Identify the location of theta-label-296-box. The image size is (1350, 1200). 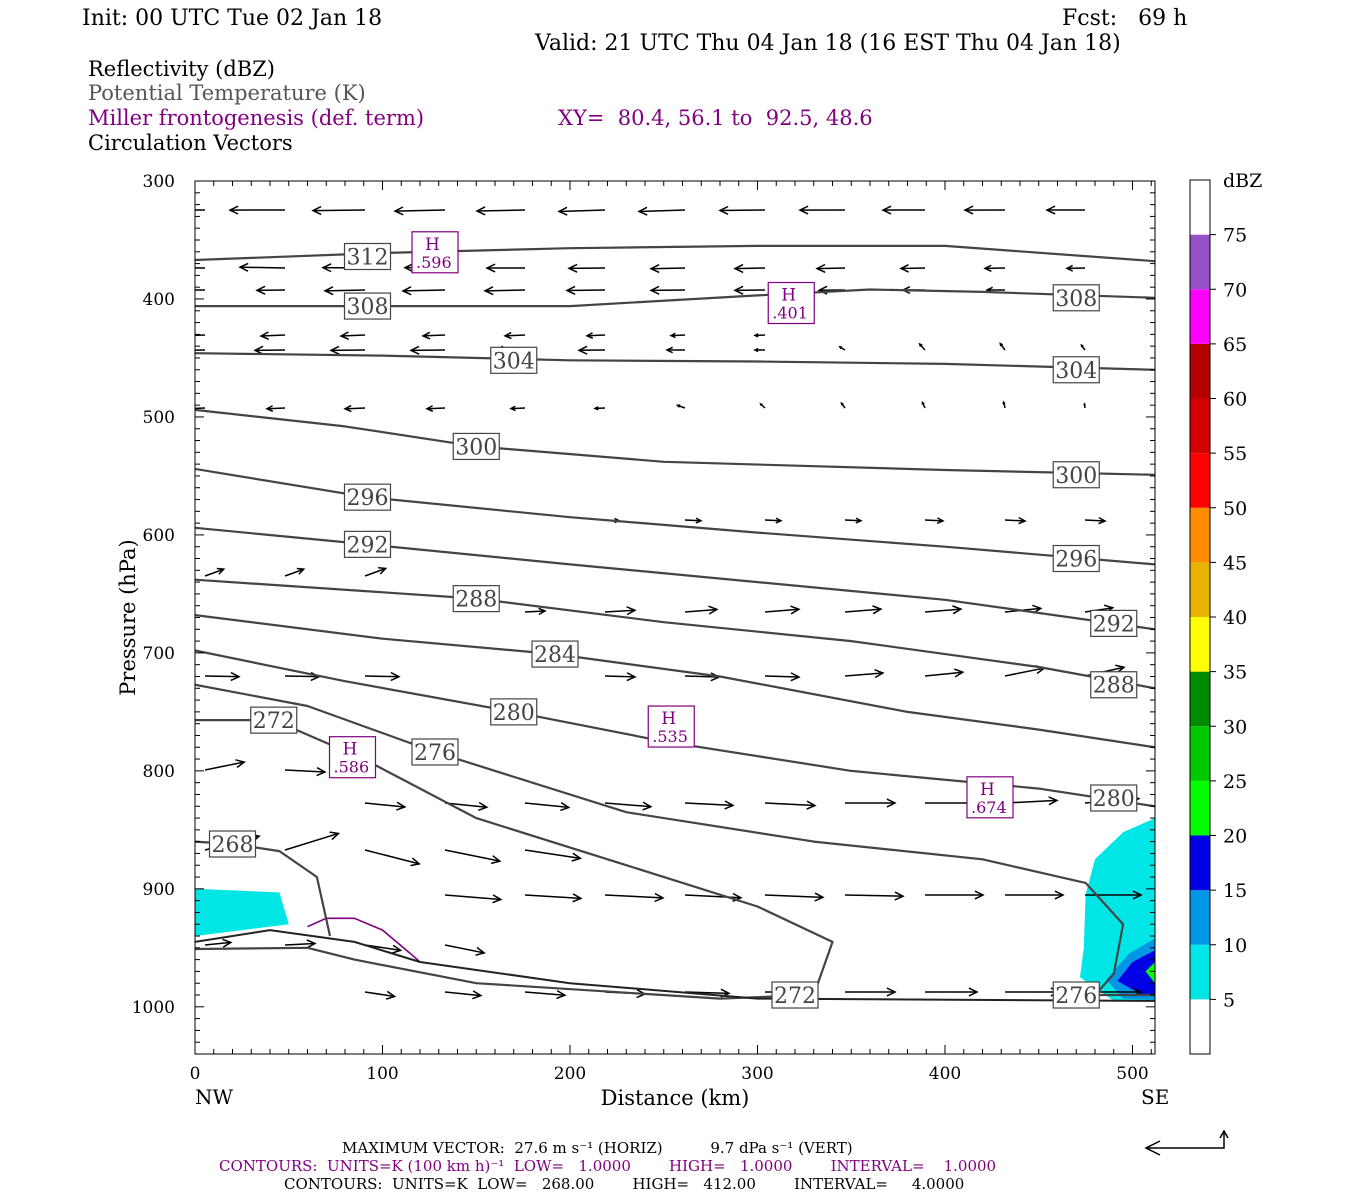
(1076, 558).